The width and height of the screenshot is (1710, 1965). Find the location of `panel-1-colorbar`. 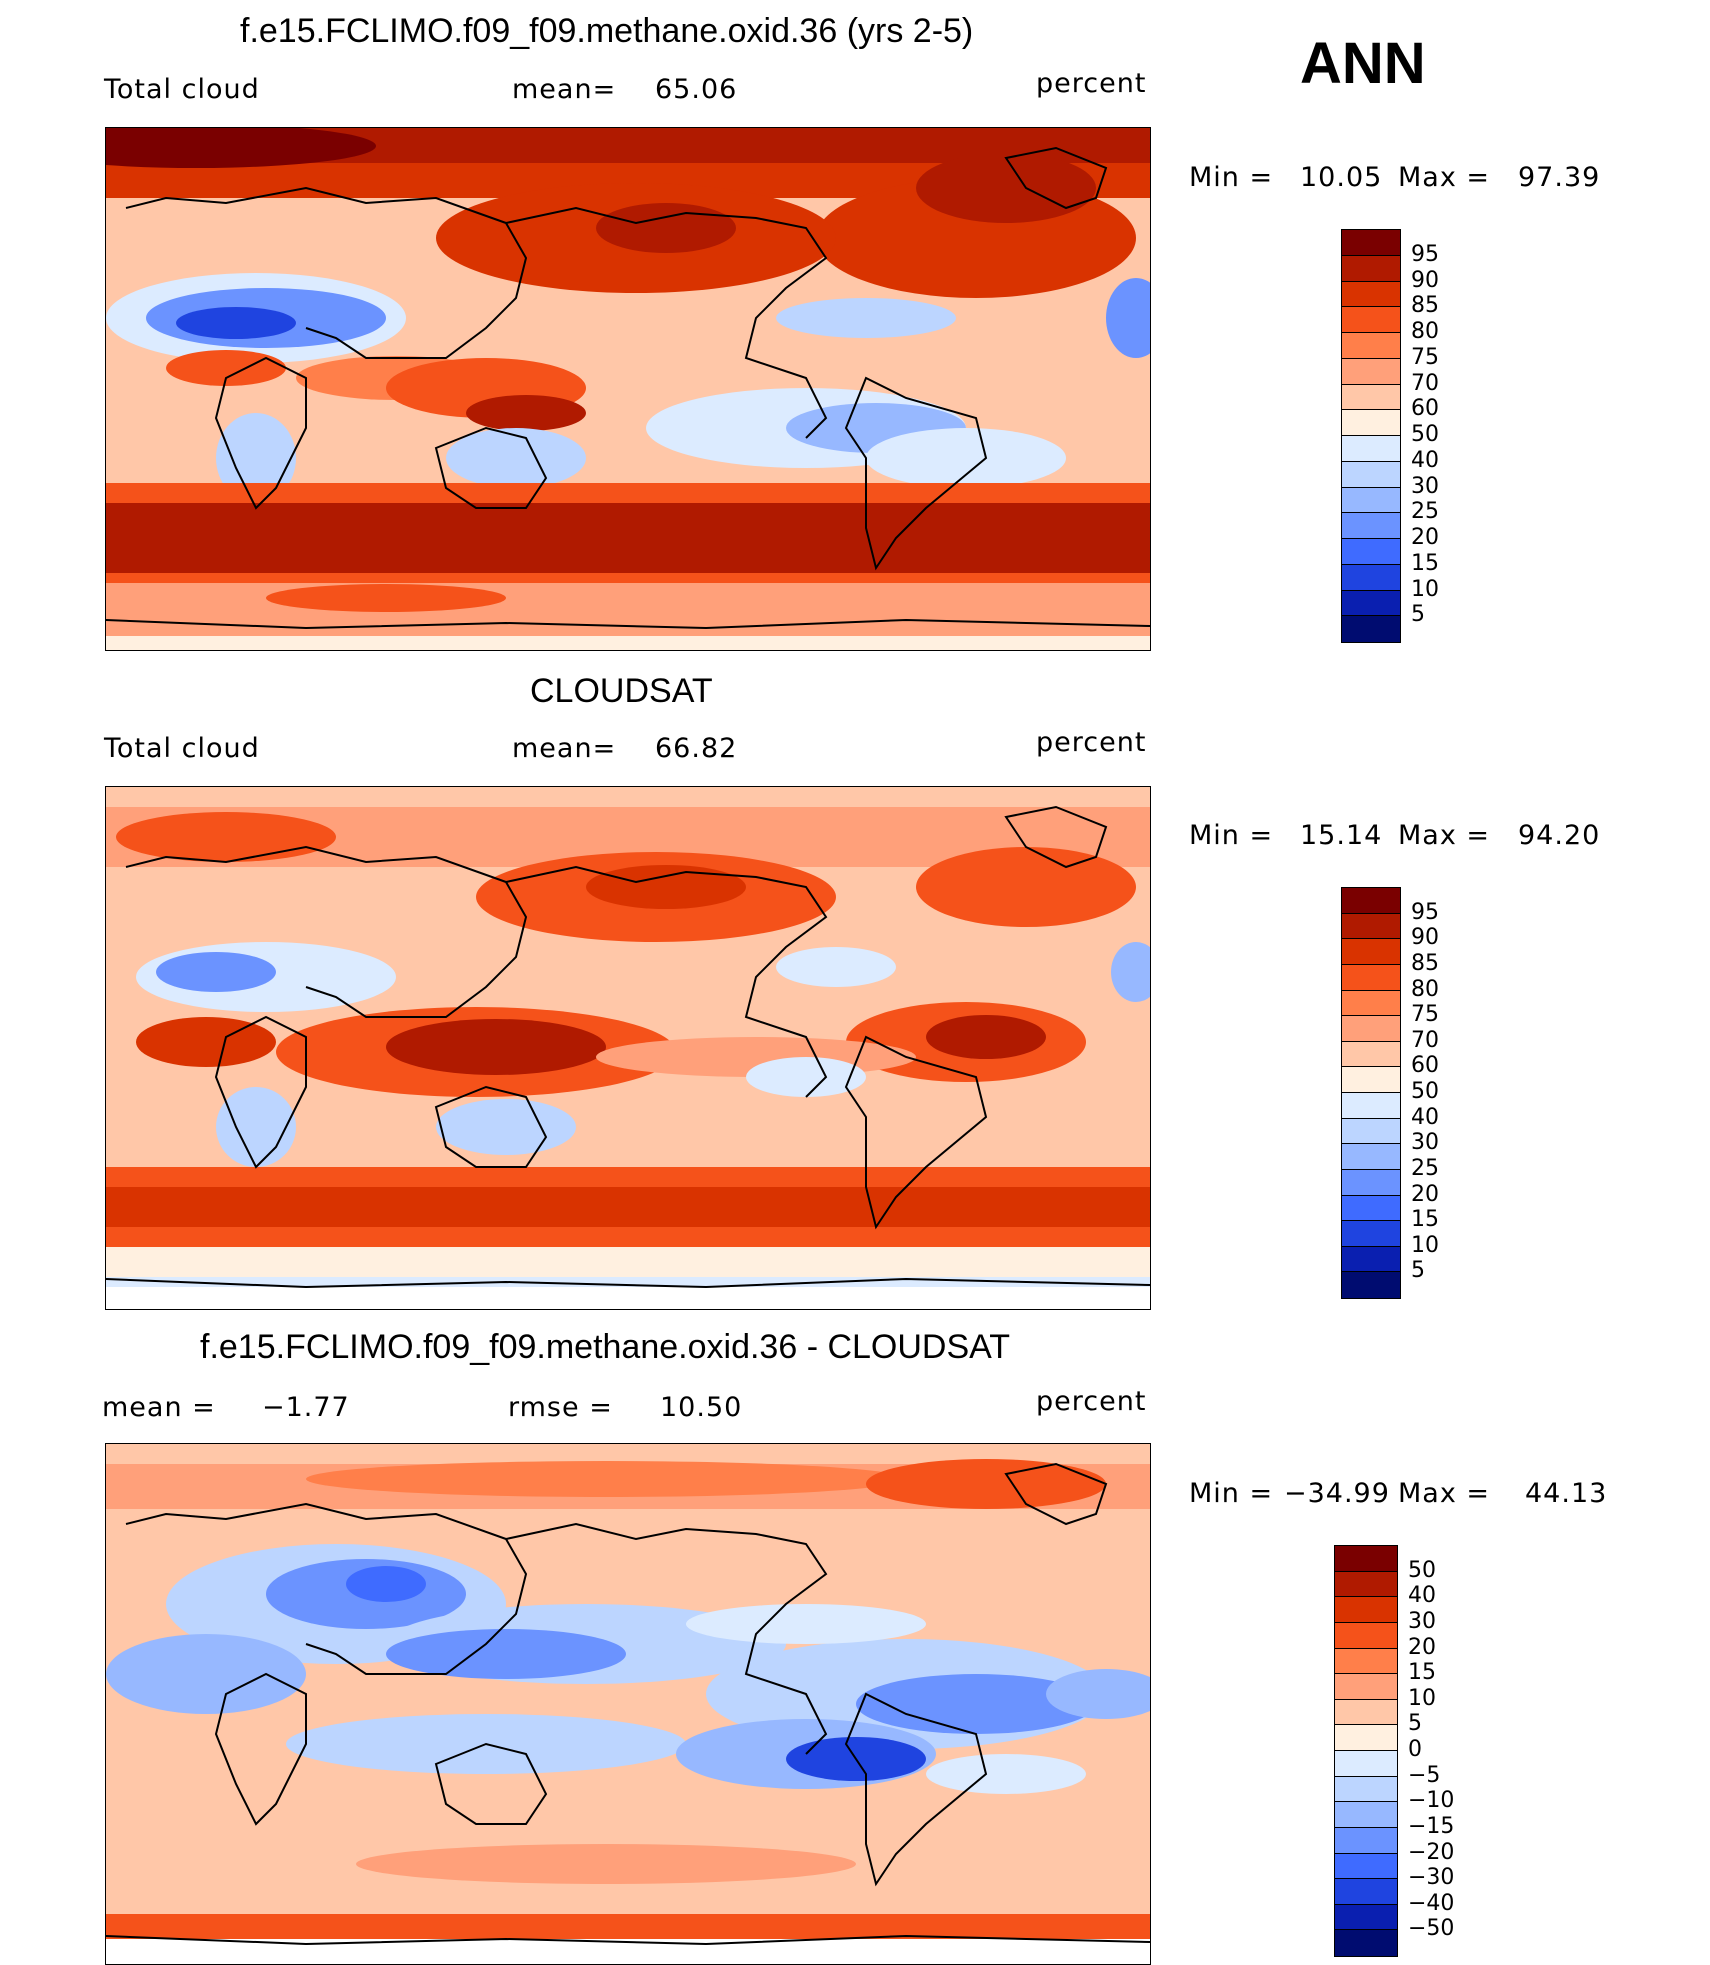

panel-1-colorbar is located at coordinates (1371, 436).